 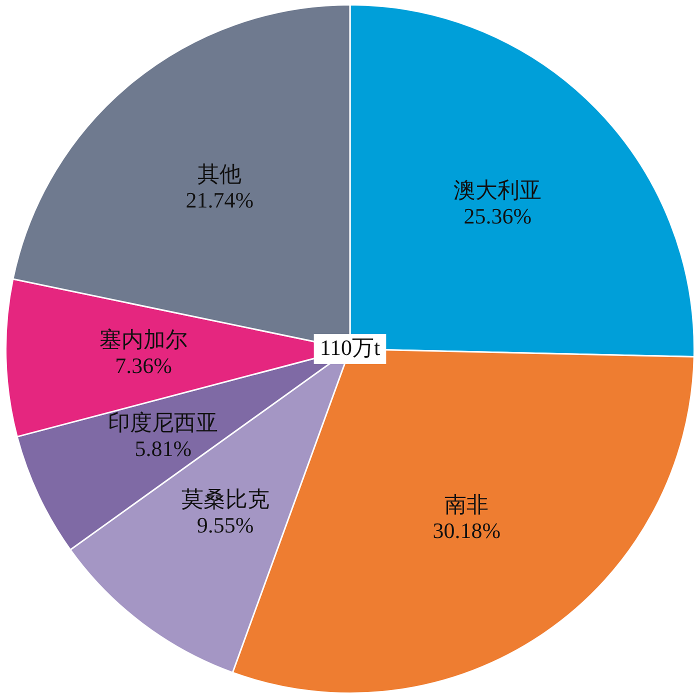 What do you see at coordinates (220, 200) in the screenshot?
I see `data-label: 21.74%` at bounding box center [220, 200].